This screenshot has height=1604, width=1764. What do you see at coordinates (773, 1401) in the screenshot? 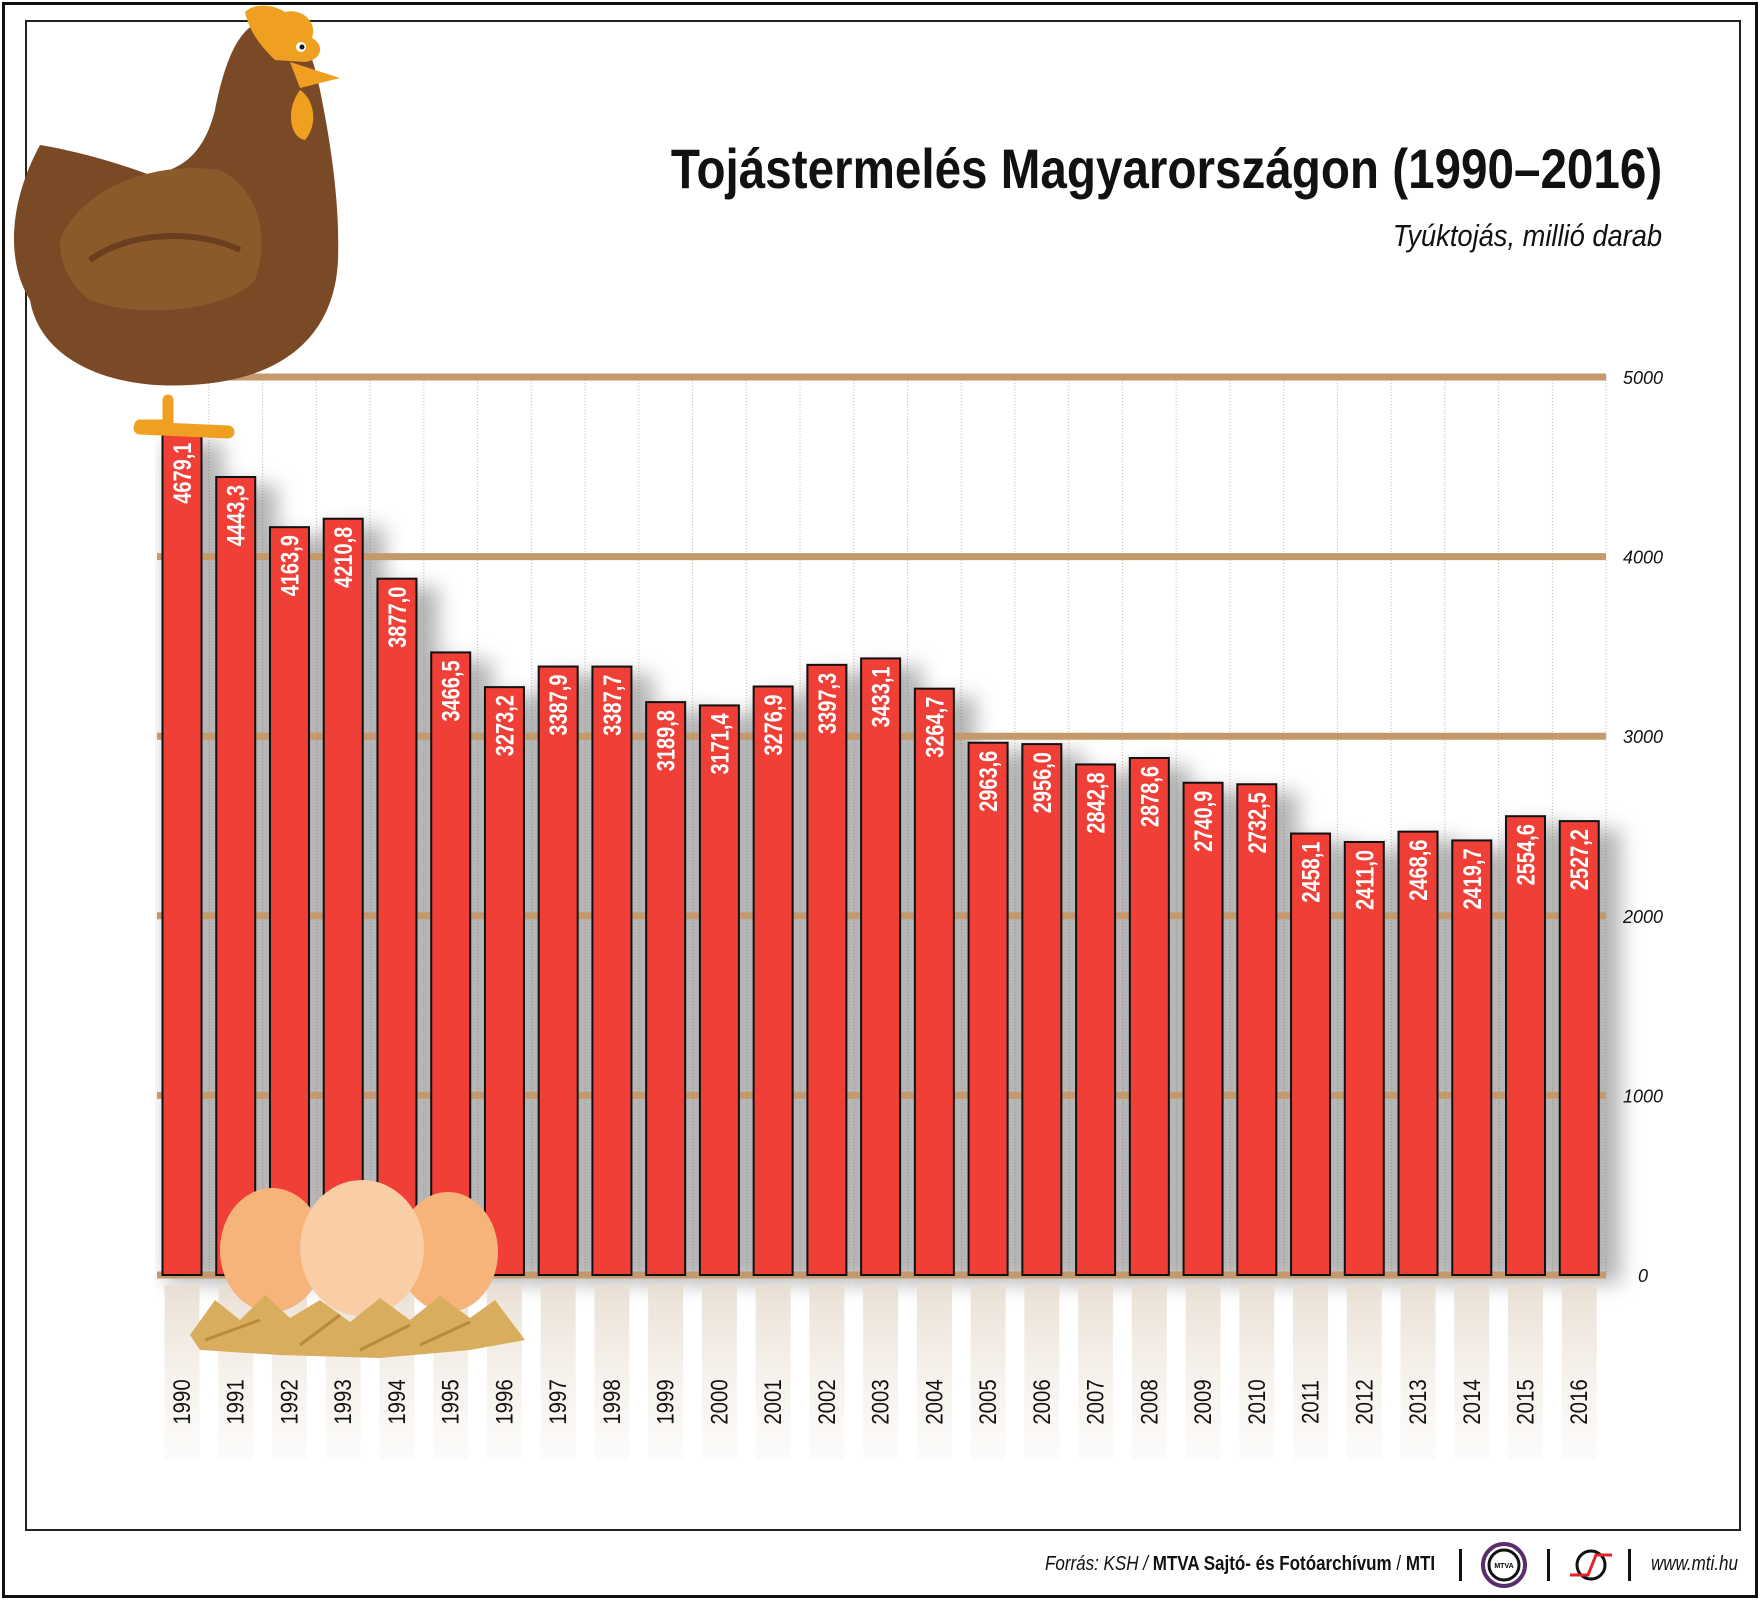
I see `x-tick-label: 2001` at bounding box center [773, 1401].